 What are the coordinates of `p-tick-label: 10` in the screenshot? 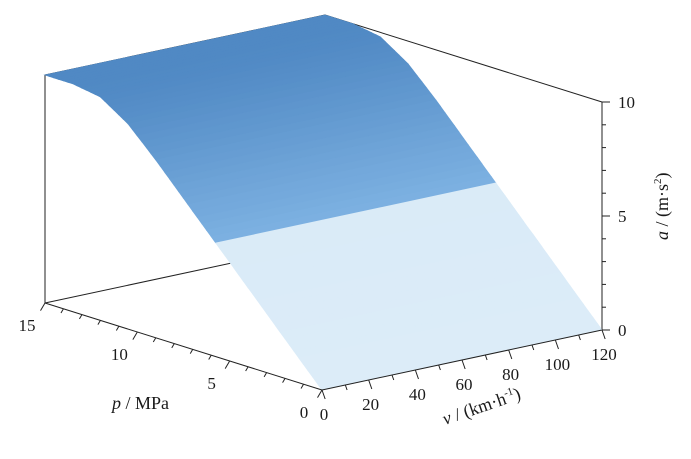 It's located at (119, 354).